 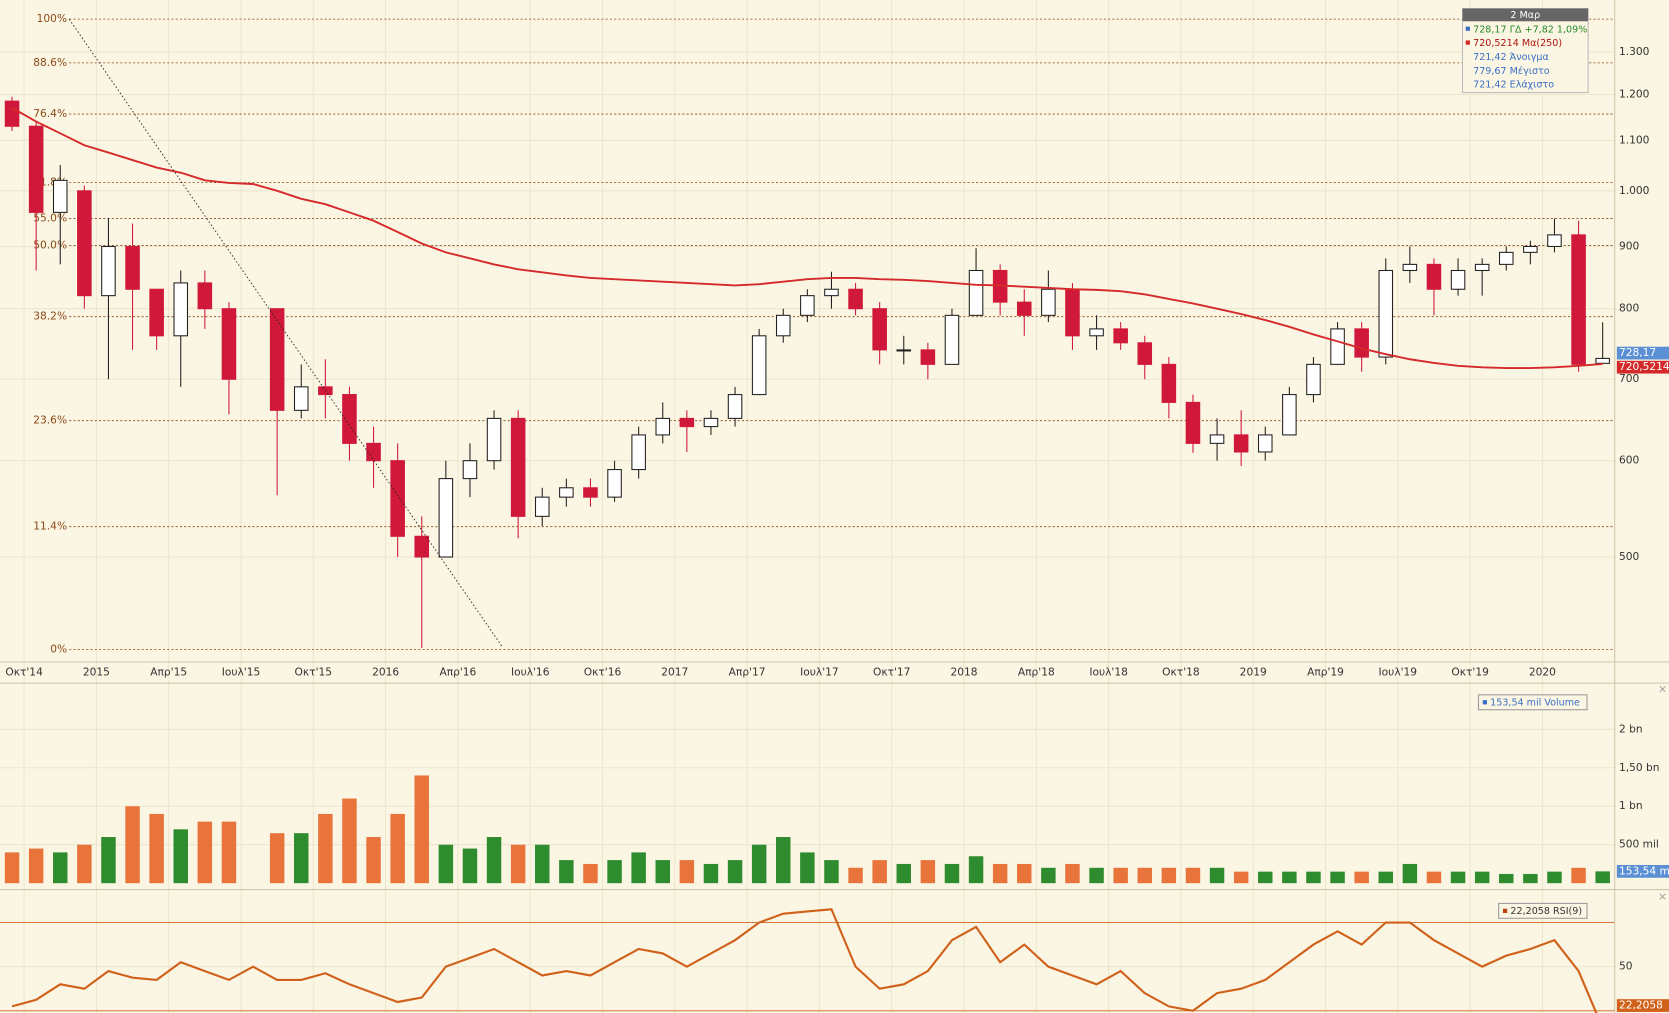 I want to click on x-tick-label: Ιουλ'18, so click(x=1108, y=671).